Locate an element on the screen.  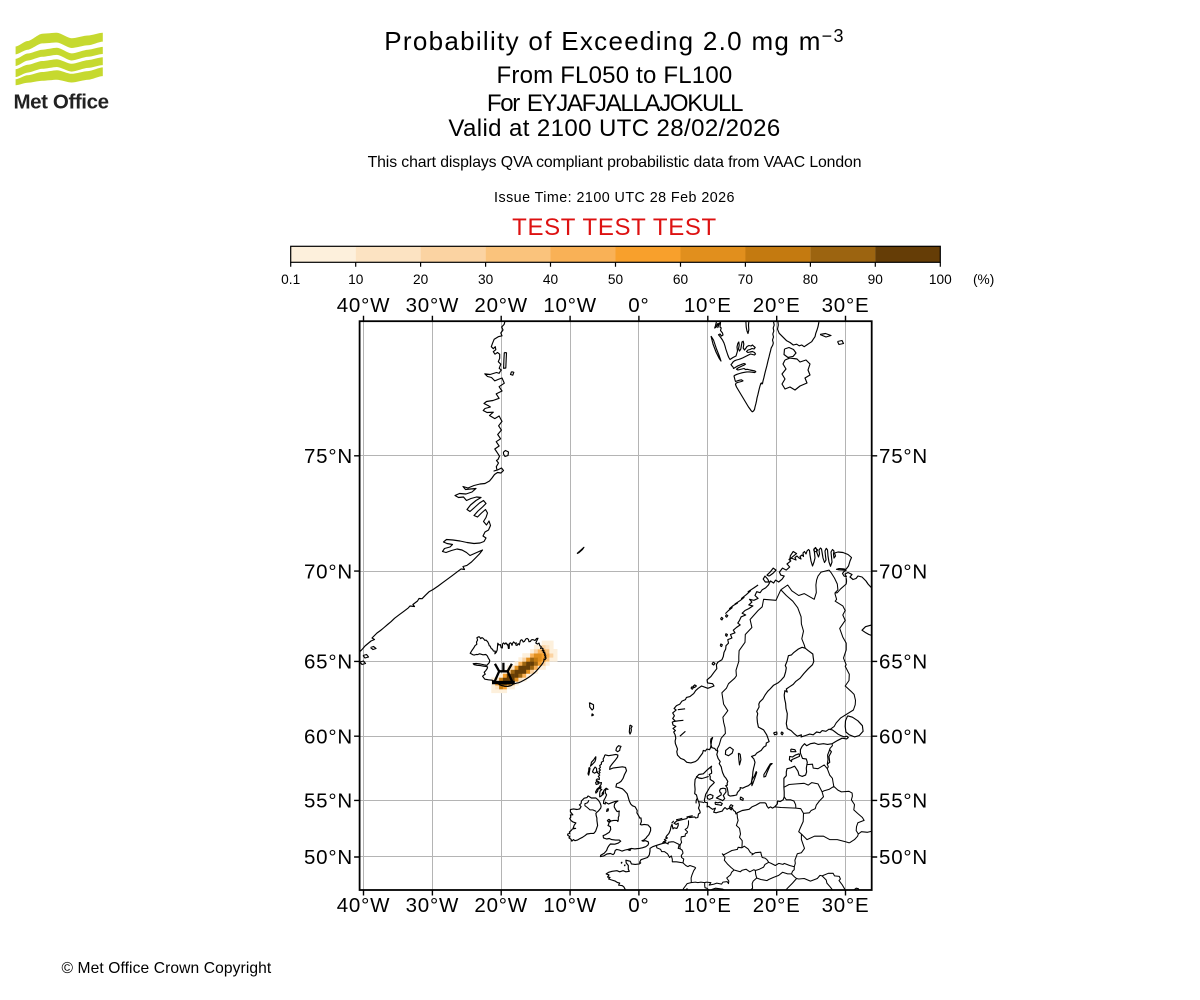
svg-text: 60 is located at coordinates (681, 279).